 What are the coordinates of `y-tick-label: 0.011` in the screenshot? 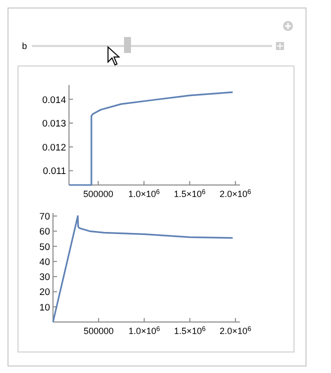 It's located at (54, 172).